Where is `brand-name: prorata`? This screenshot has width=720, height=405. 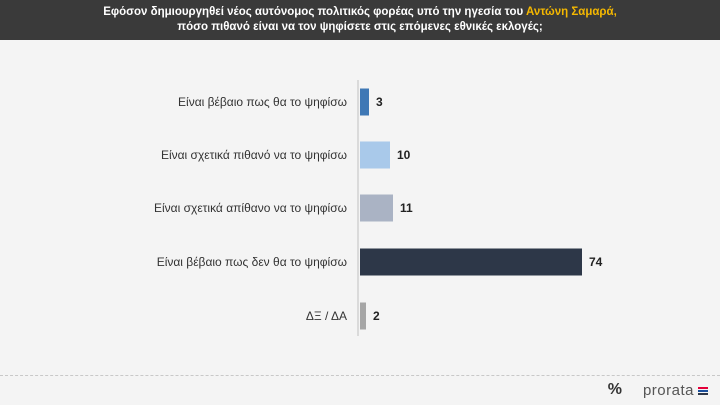
brand-name: prorata is located at coordinates (668, 390).